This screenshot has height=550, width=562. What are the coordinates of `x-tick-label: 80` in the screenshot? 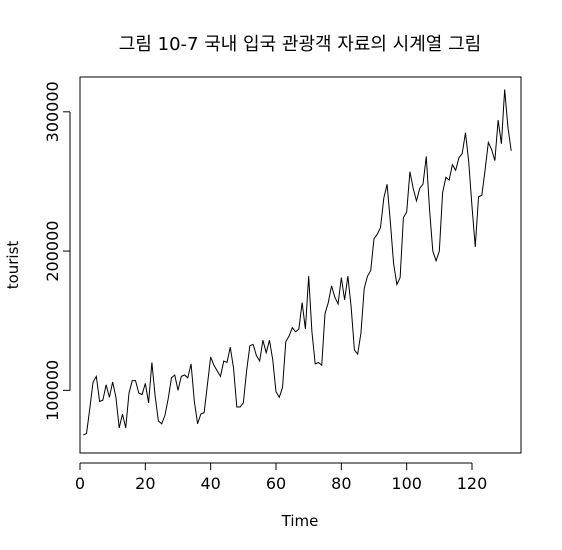 It's located at (341, 483).